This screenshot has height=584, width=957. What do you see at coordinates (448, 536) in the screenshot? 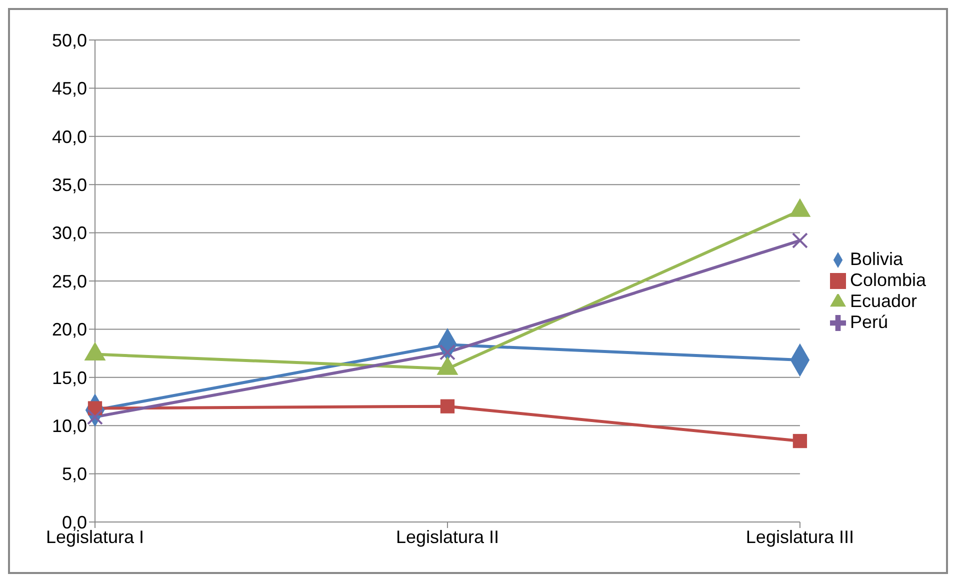
I see `x-tick-label: Legislatura II` at bounding box center [448, 536].